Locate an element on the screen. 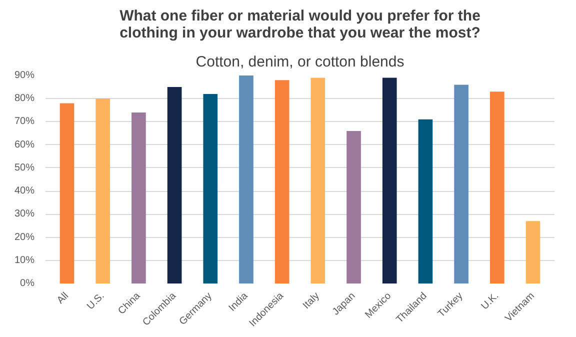 This screenshot has height=337, width=576. y-tick-label: 40% is located at coordinates (24, 191).